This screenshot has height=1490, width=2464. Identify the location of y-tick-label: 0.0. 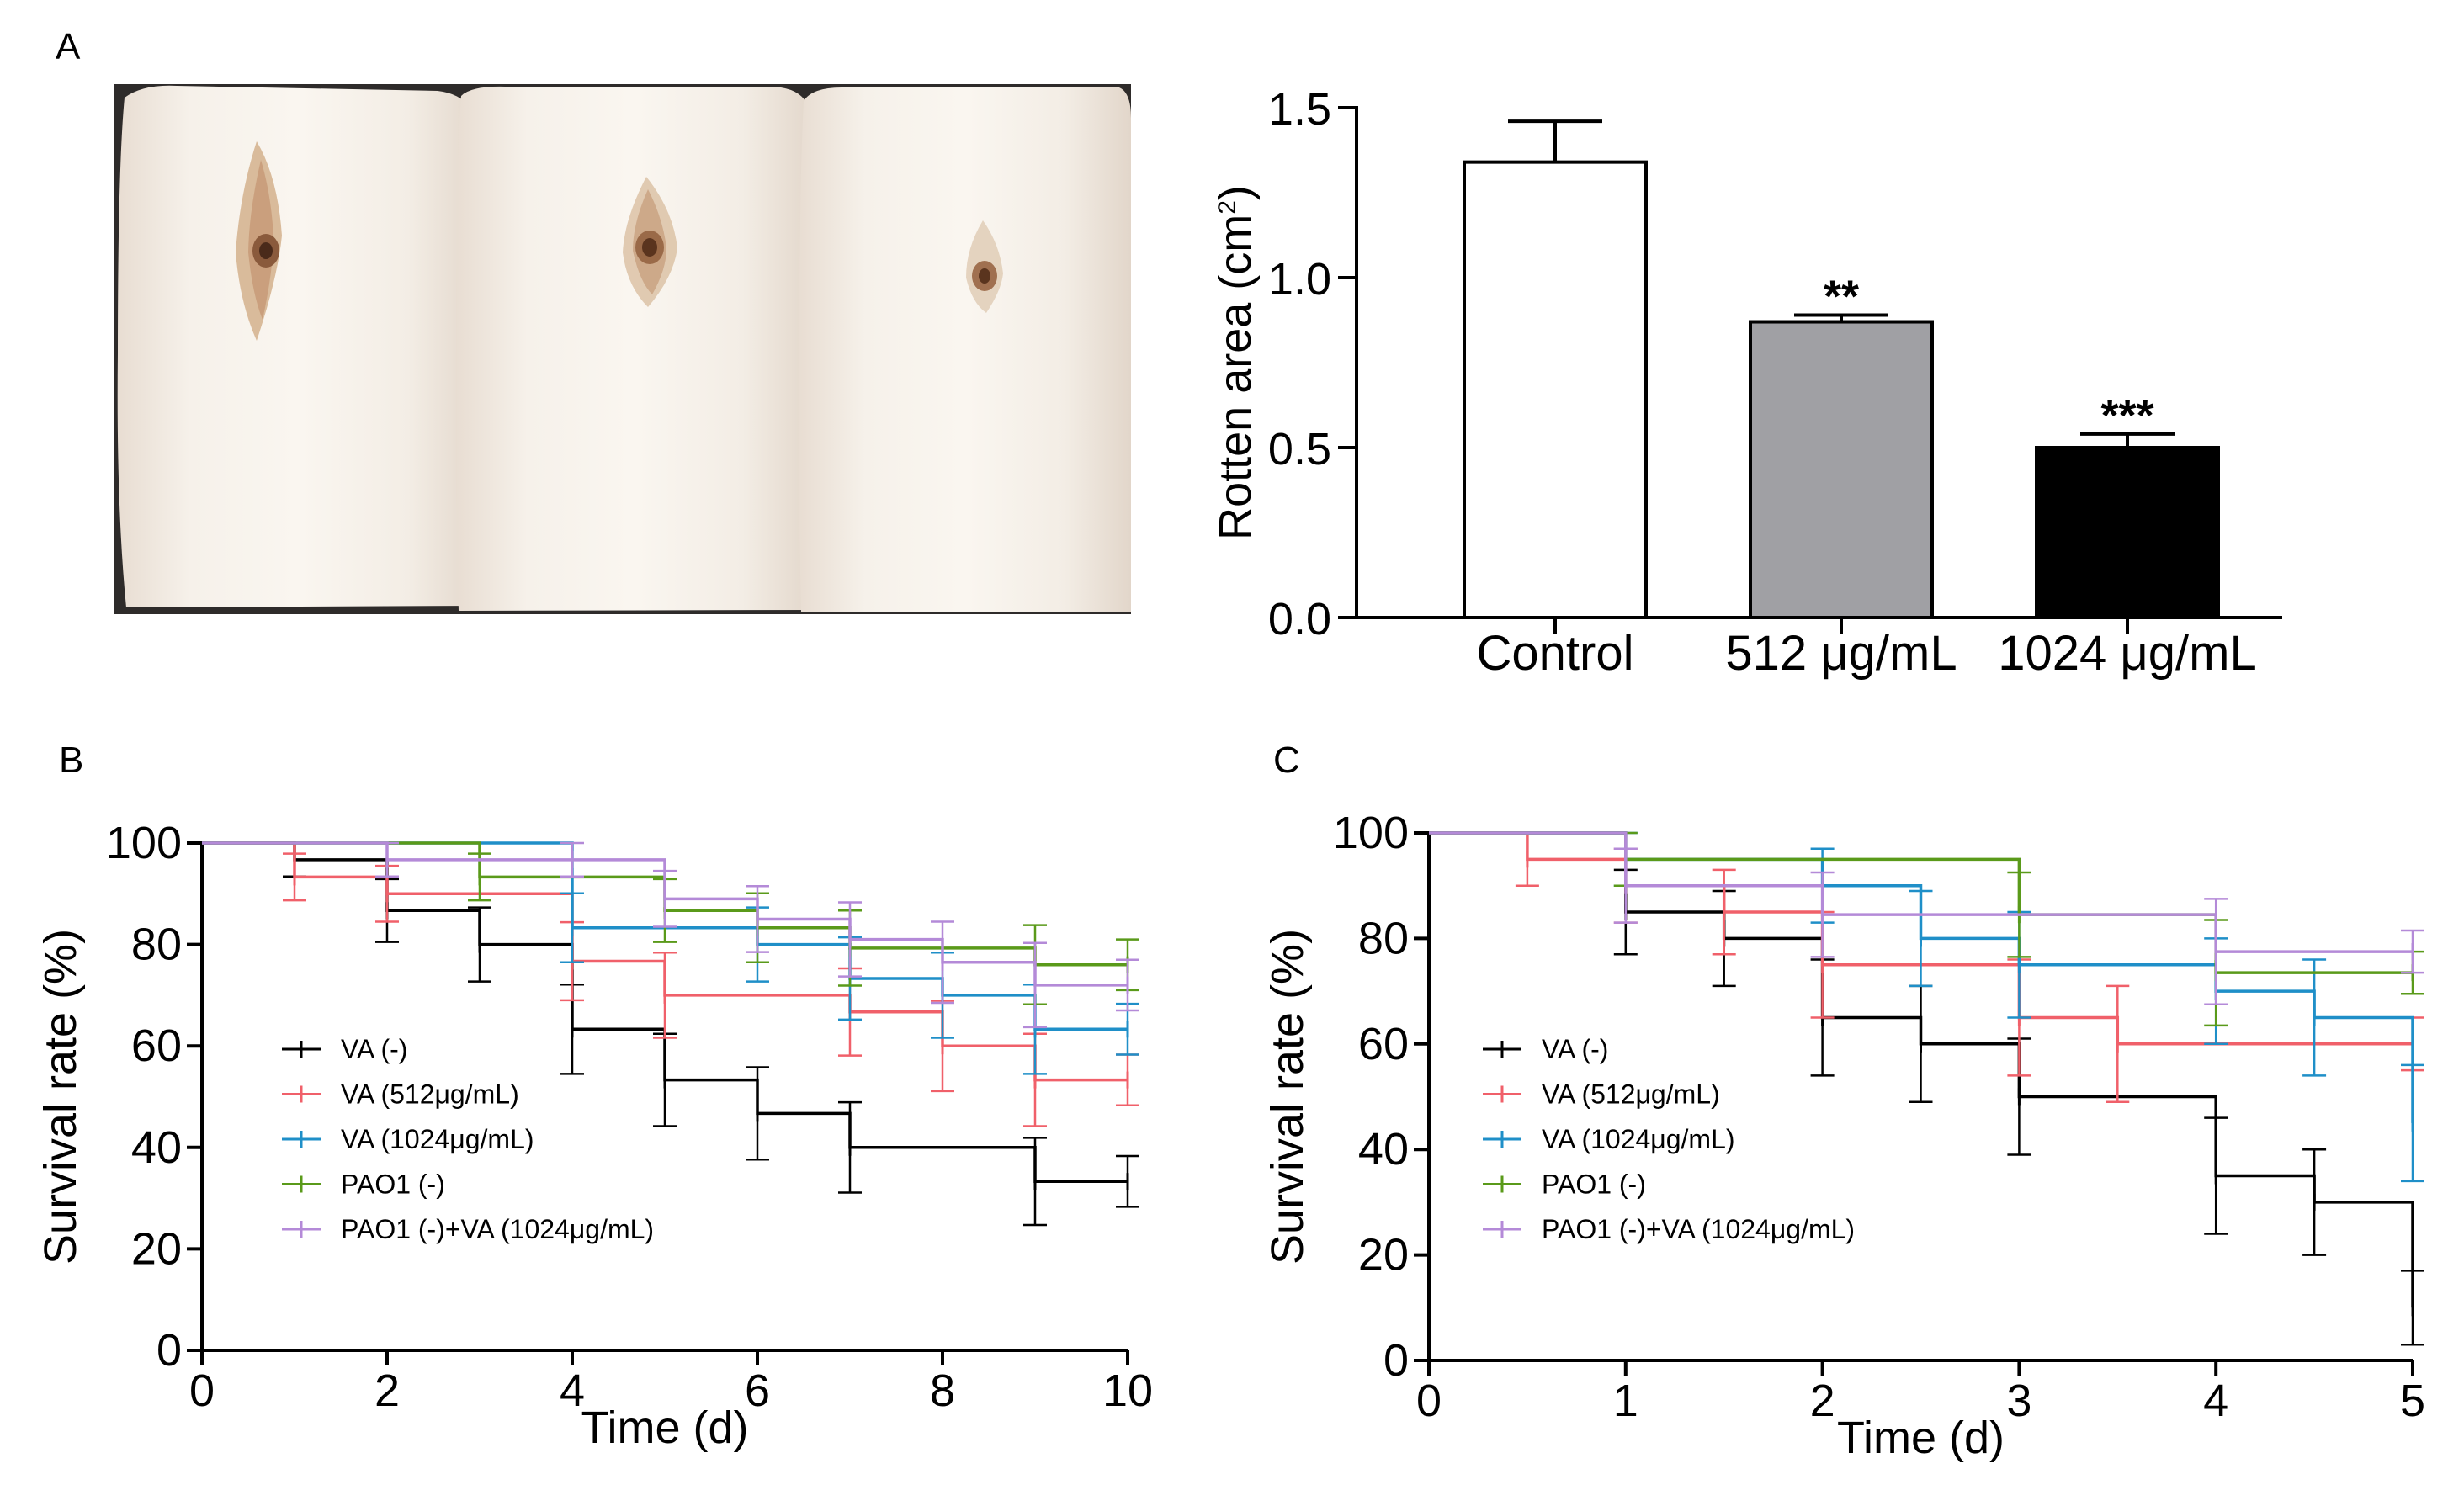
(1299, 619).